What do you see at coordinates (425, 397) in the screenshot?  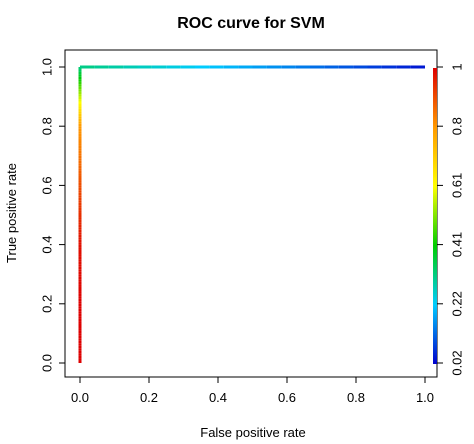 I see `x-tick-label: 1.0` at bounding box center [425, 397].